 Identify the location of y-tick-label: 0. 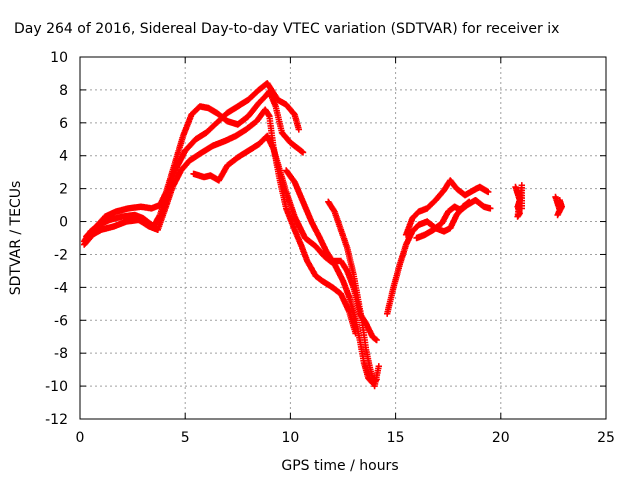
(63, 223).